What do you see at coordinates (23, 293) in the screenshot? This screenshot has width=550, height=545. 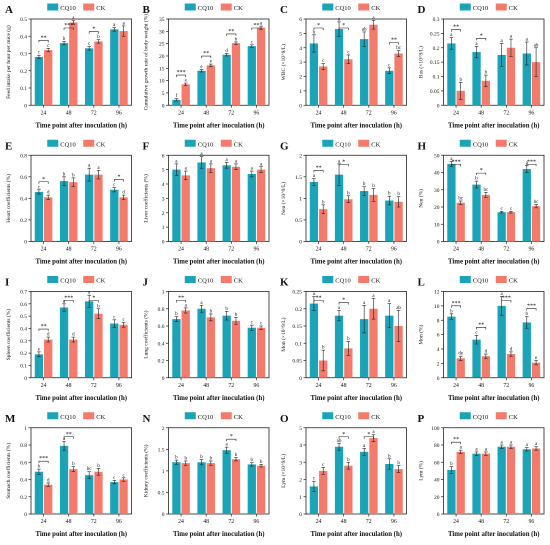 I see `y-tick-label: 0.7` at bounding box center [23, 293].